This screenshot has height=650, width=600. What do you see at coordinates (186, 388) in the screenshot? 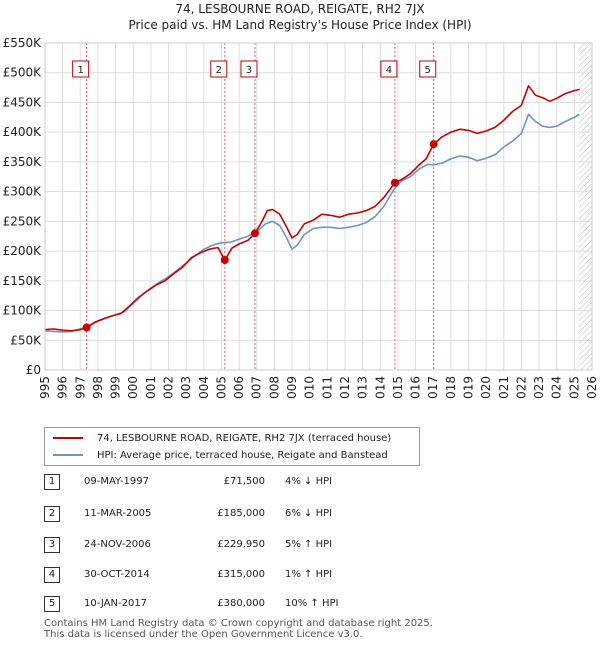
I see `x-tick-label: 2003` at bounding box center [186, 388].